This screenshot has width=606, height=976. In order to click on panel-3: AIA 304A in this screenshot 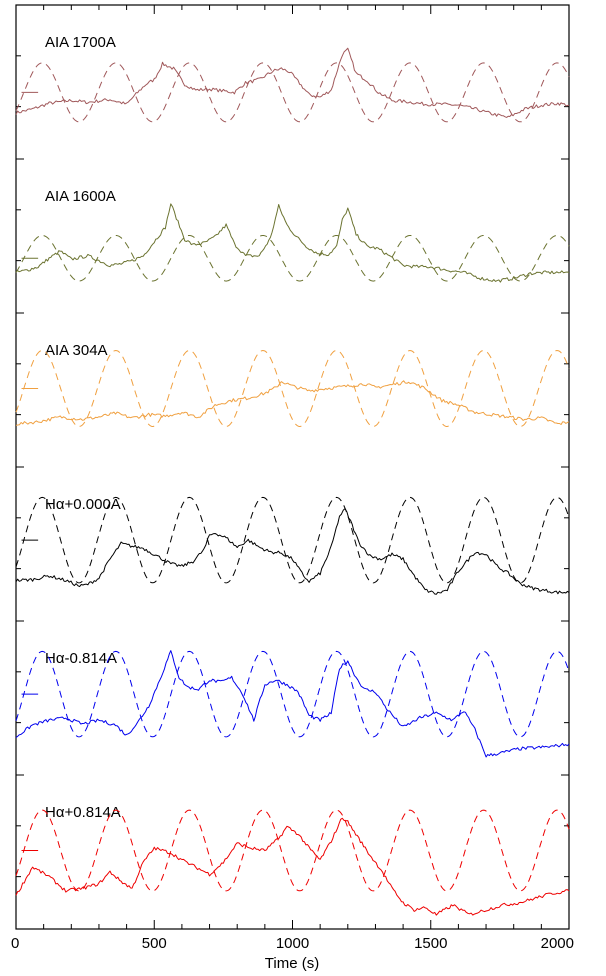, I will do `click(292, 370)`.